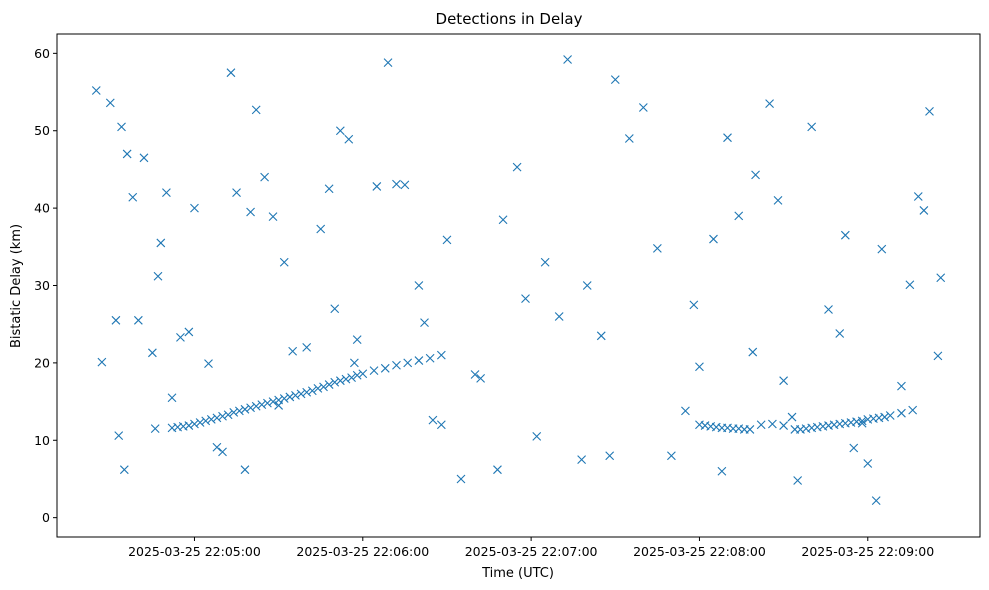  I want to click on x-tick-label: 2025-03-25 22:07:00, so click(531, 551).